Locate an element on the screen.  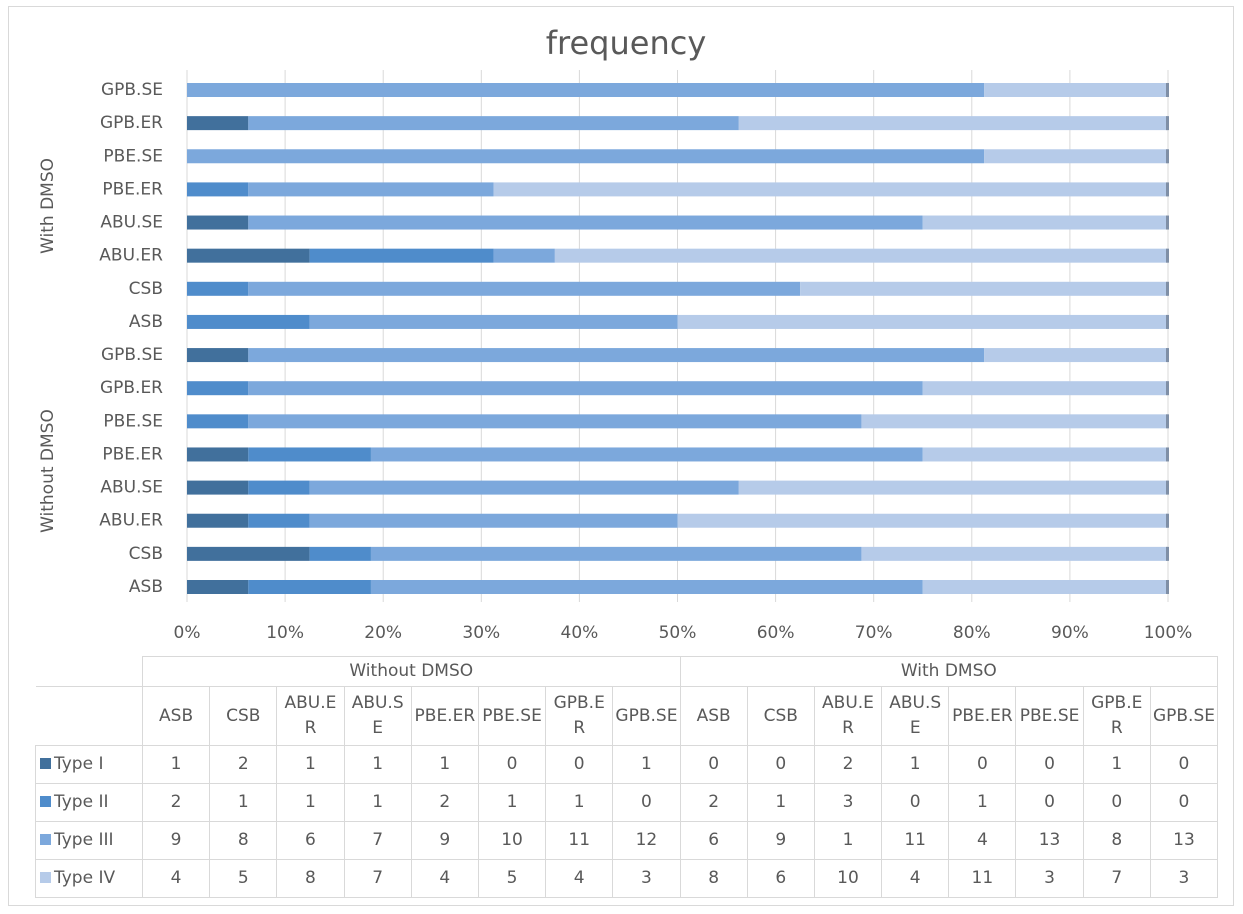
table-value: 10 is located at coordinates (512, 840).